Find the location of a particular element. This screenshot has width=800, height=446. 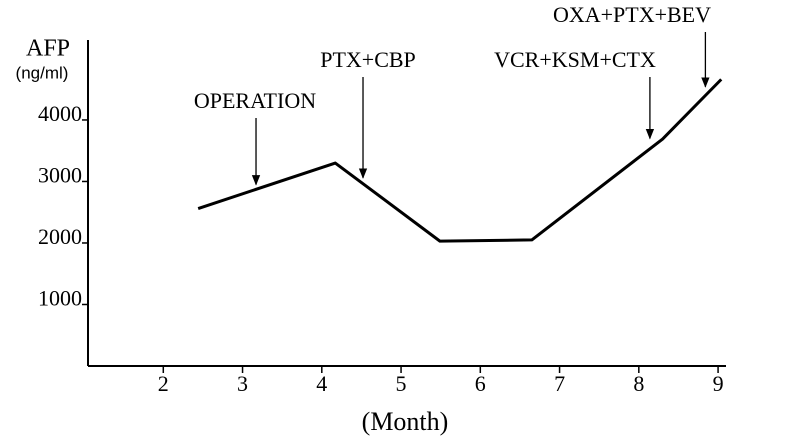

y-axis-unit: (ng/ml) is located at coordinates (42, 72).